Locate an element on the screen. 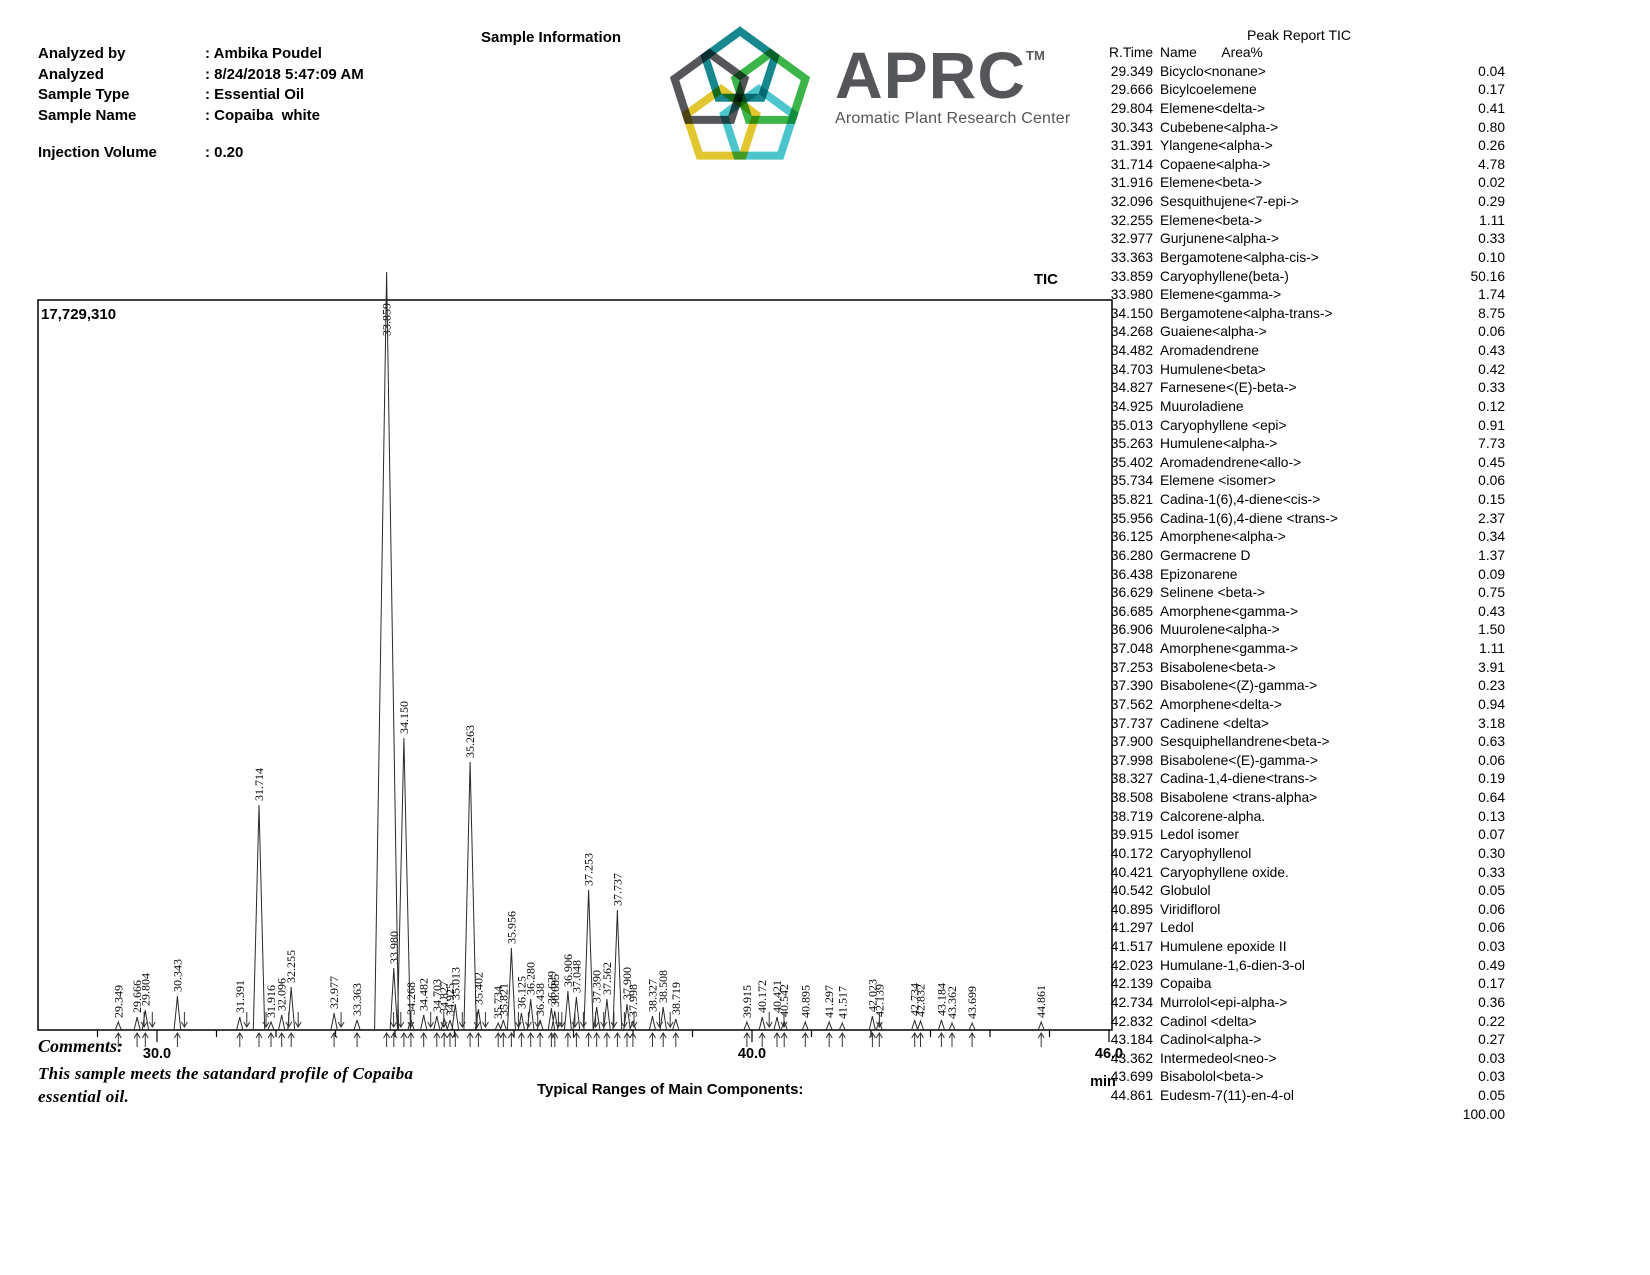  peak-row: 37.737 Cadinene <delta> 3.18 is located at coordinates (1299, 724).